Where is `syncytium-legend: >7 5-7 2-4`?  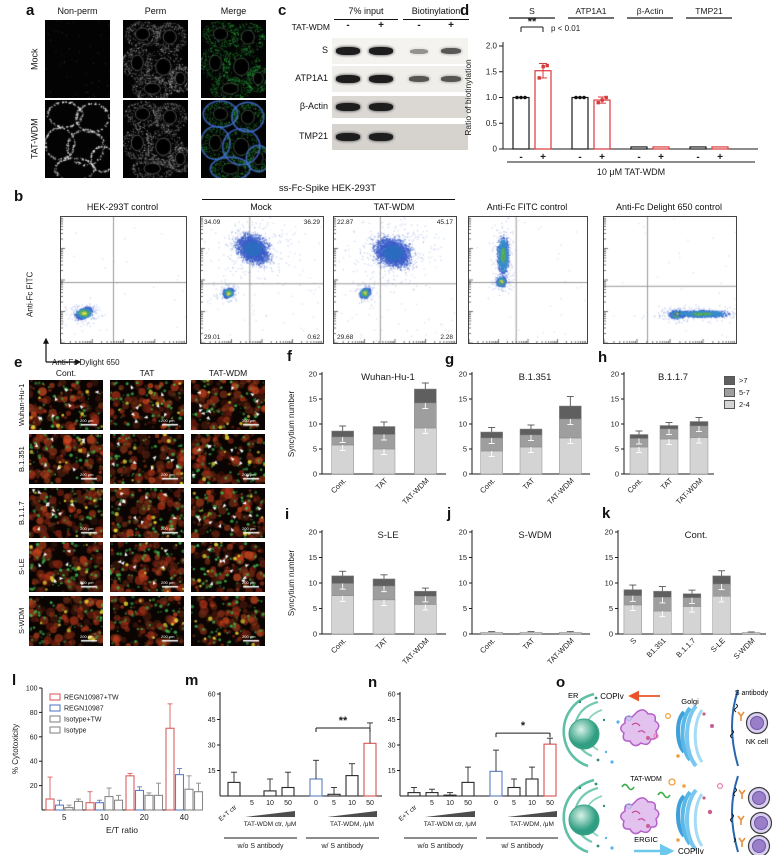
syncytium-legend: >7 5-7 2-4 is located at coordinates (737, 394).